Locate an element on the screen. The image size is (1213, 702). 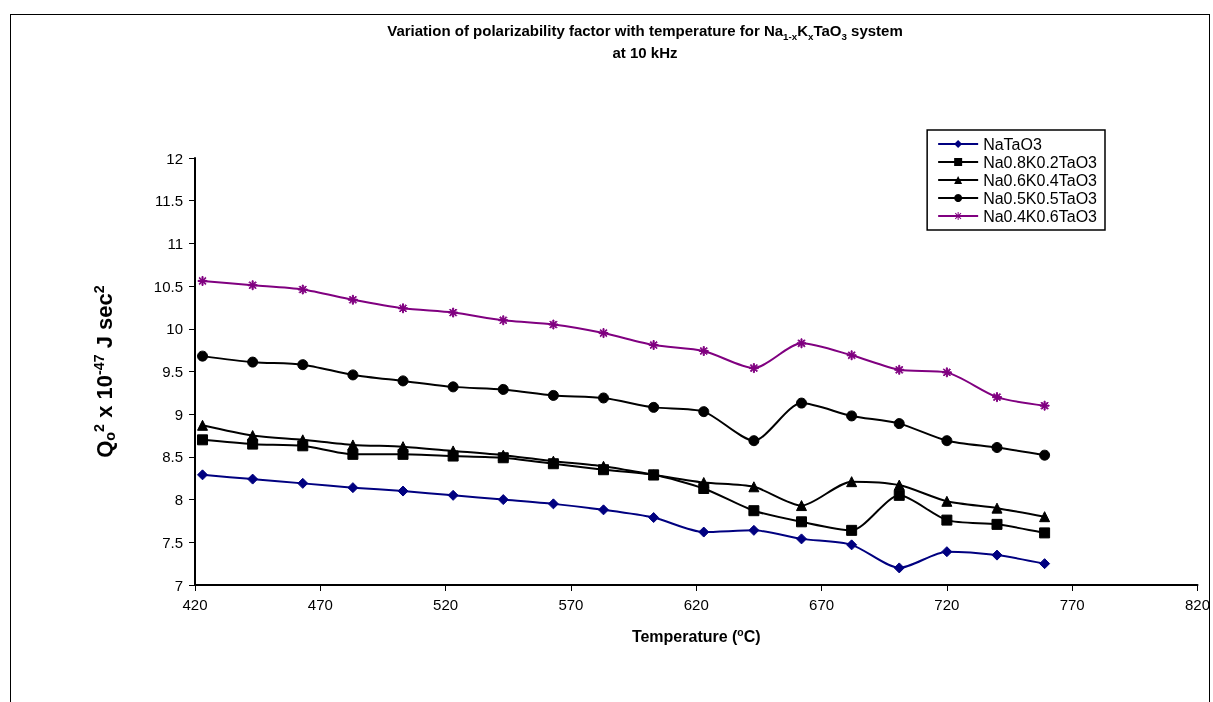
y-tick-label: 10 is located at coordinates (174, 329).